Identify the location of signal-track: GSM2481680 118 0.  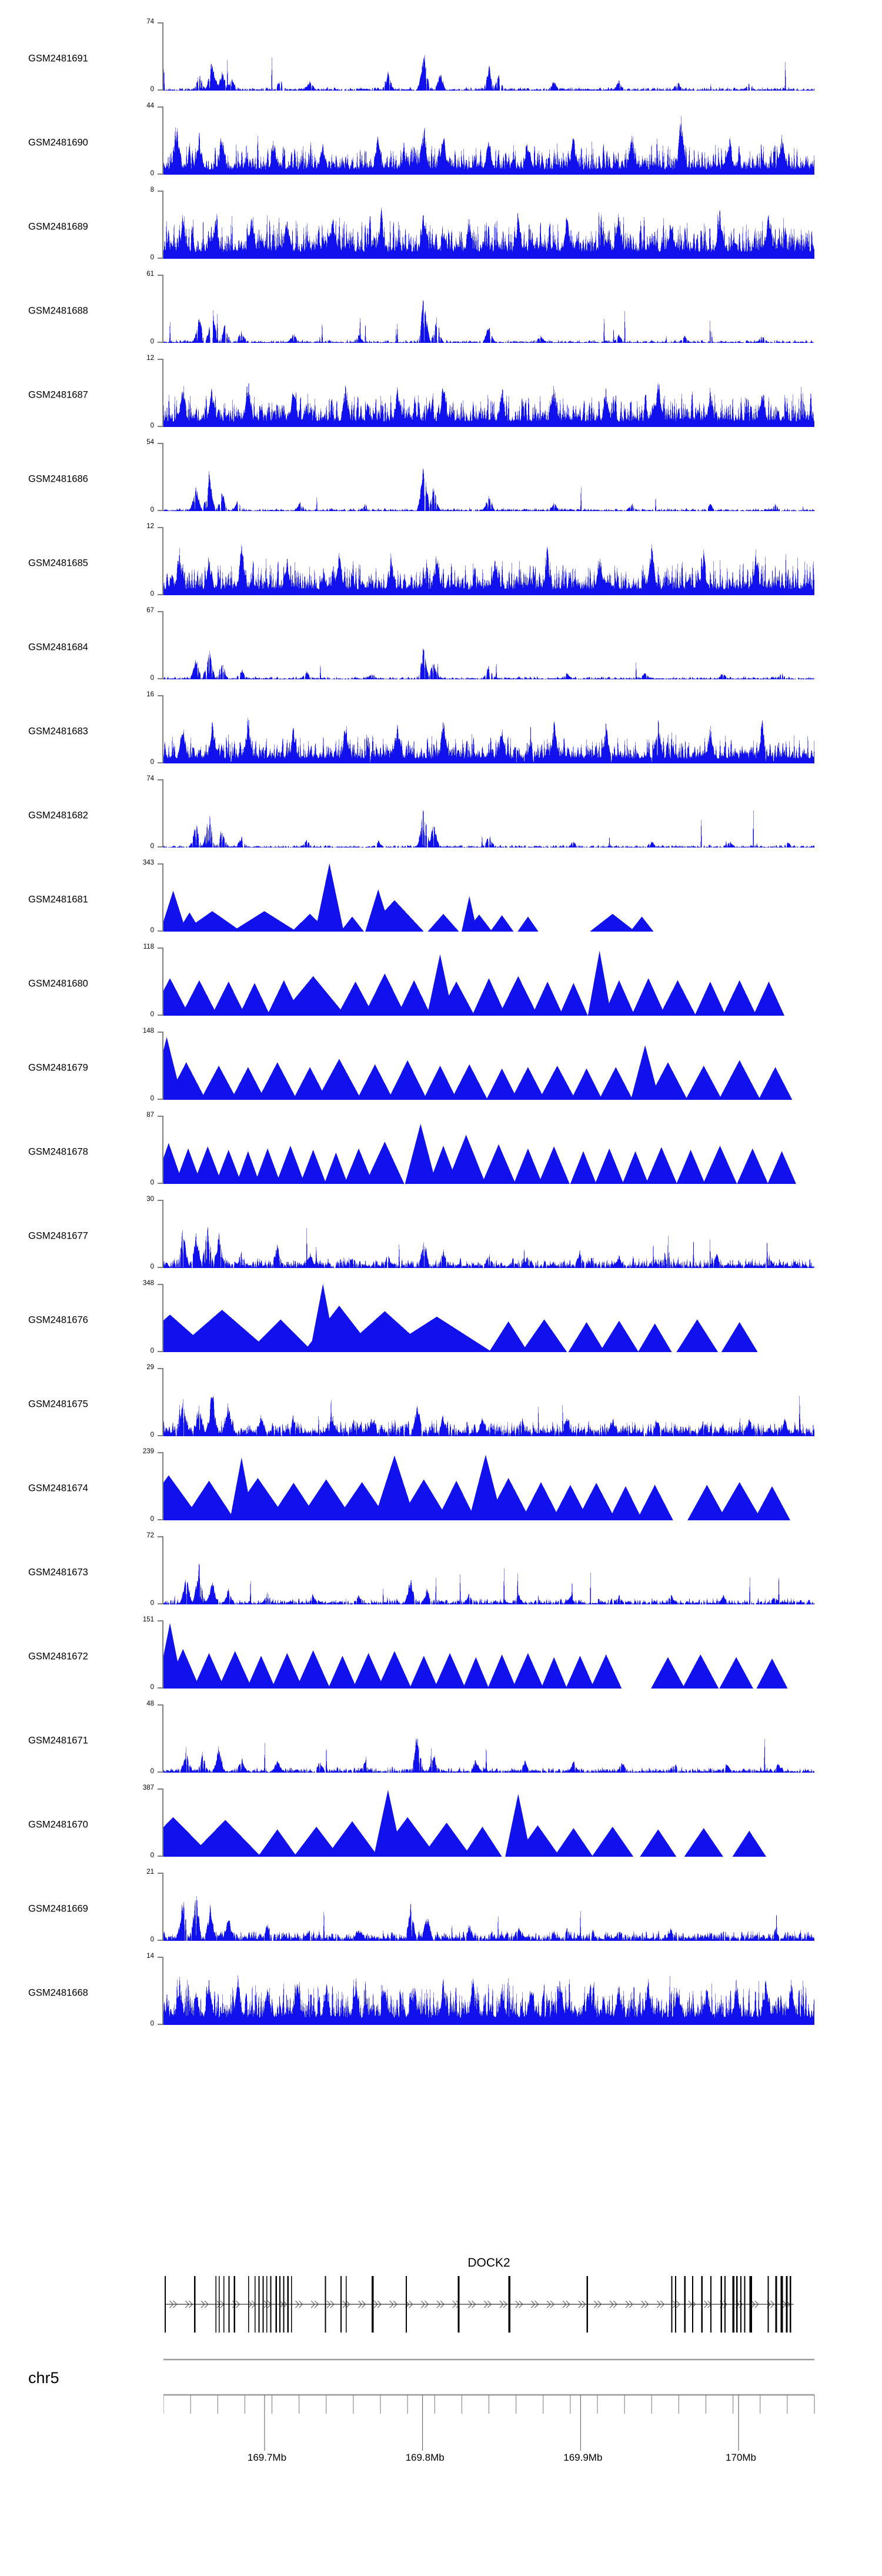
(441, 984).